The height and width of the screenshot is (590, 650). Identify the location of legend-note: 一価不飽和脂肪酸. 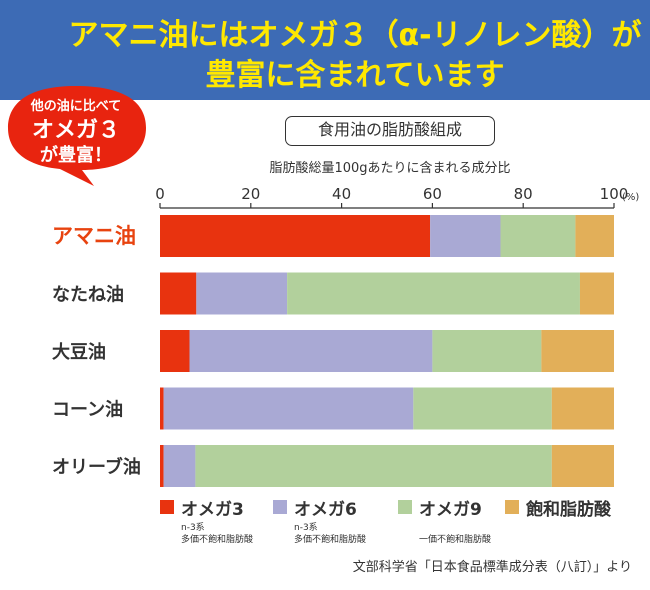
(455, 540).